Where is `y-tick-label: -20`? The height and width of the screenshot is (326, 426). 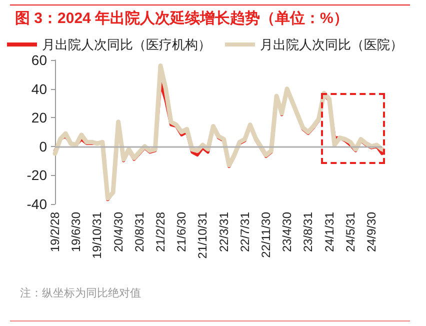
y-tick-label: -20 is located at coordinates (37, 175).